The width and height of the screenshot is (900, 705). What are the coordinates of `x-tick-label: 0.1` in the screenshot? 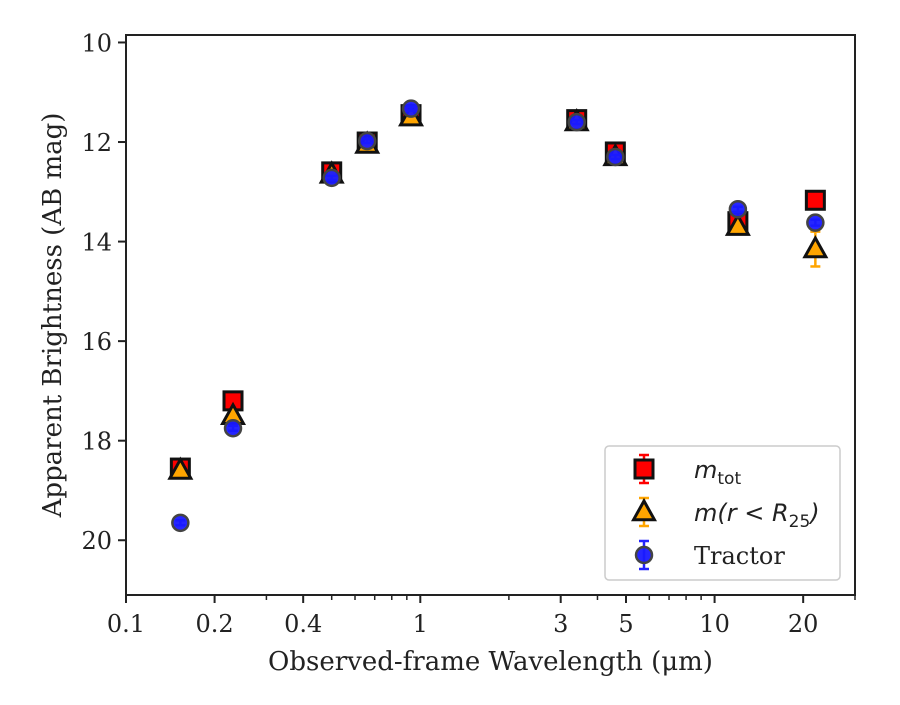 It's located at (126, 624).